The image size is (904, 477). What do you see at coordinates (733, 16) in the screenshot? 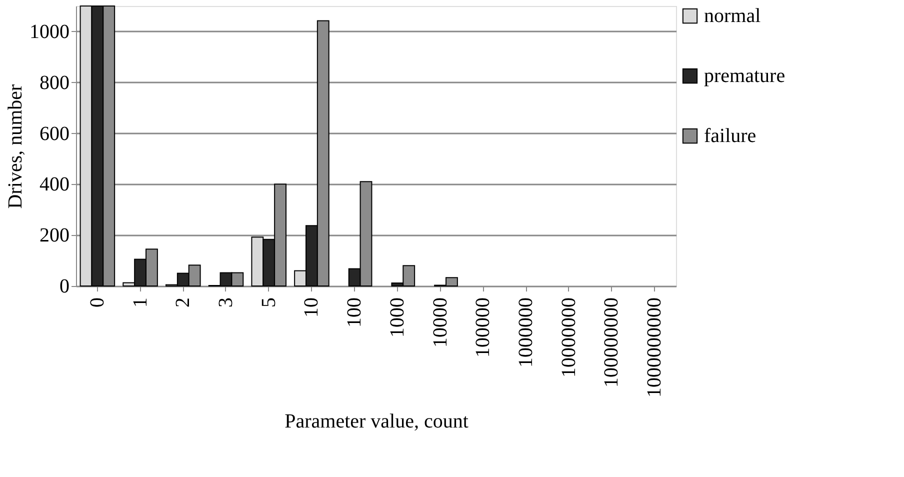
I see `legend-label: normal` at bounding box center [733, 16].